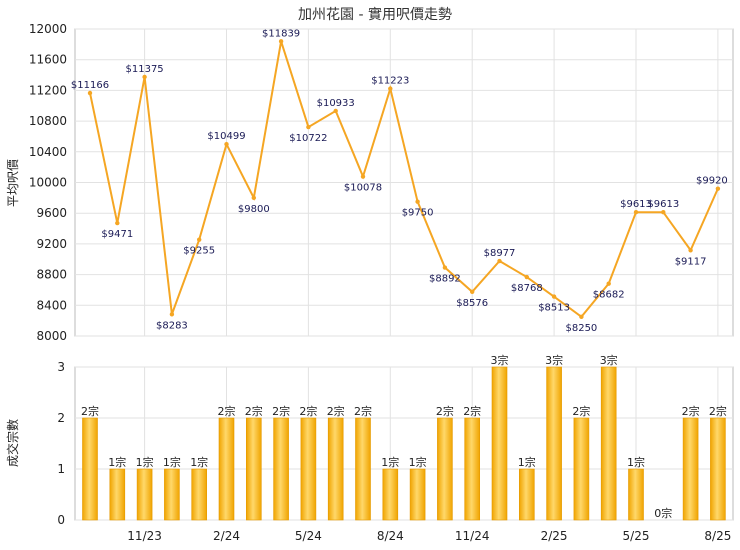 This screenshot has height=550, width=740. What do you see at coordinates (51, 275) in the screenshot?
I see `top-y-tick-label: 8800` at bounding box center [51, 275].